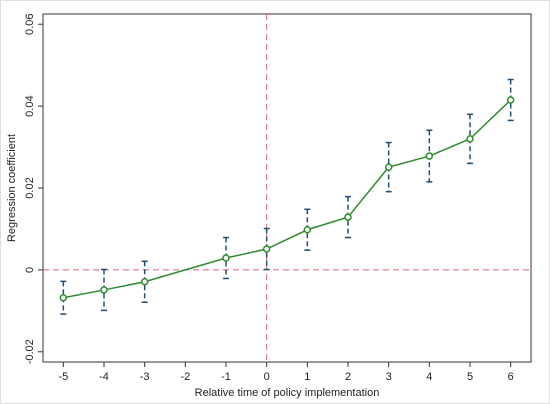 The image size is (550, 404). What do you see at coordinates (287, 393) in the screenshot?
I see `x-axis-label: Relative time of policy implementation` at bounding box center [287, 393].